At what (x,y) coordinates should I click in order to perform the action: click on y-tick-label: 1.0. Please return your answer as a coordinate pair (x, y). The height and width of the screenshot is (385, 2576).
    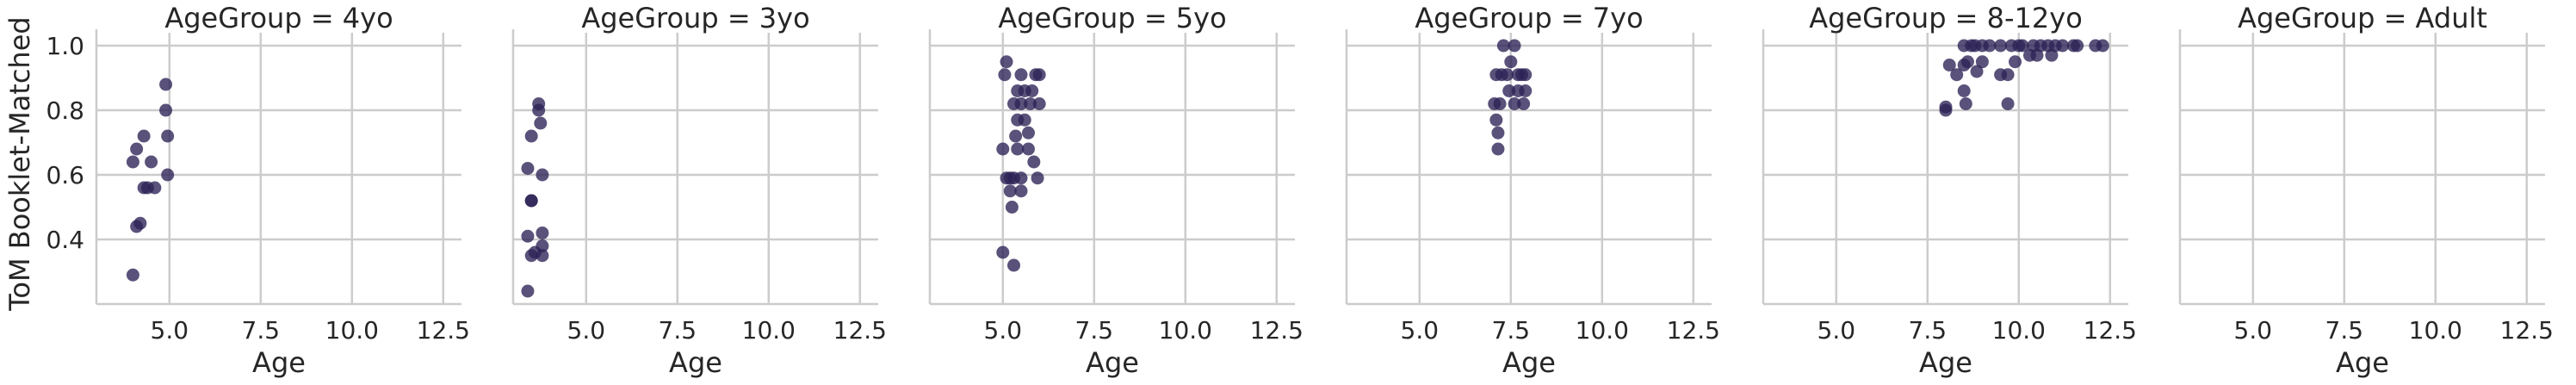
    Looking at the image, I should click on (65, 46).